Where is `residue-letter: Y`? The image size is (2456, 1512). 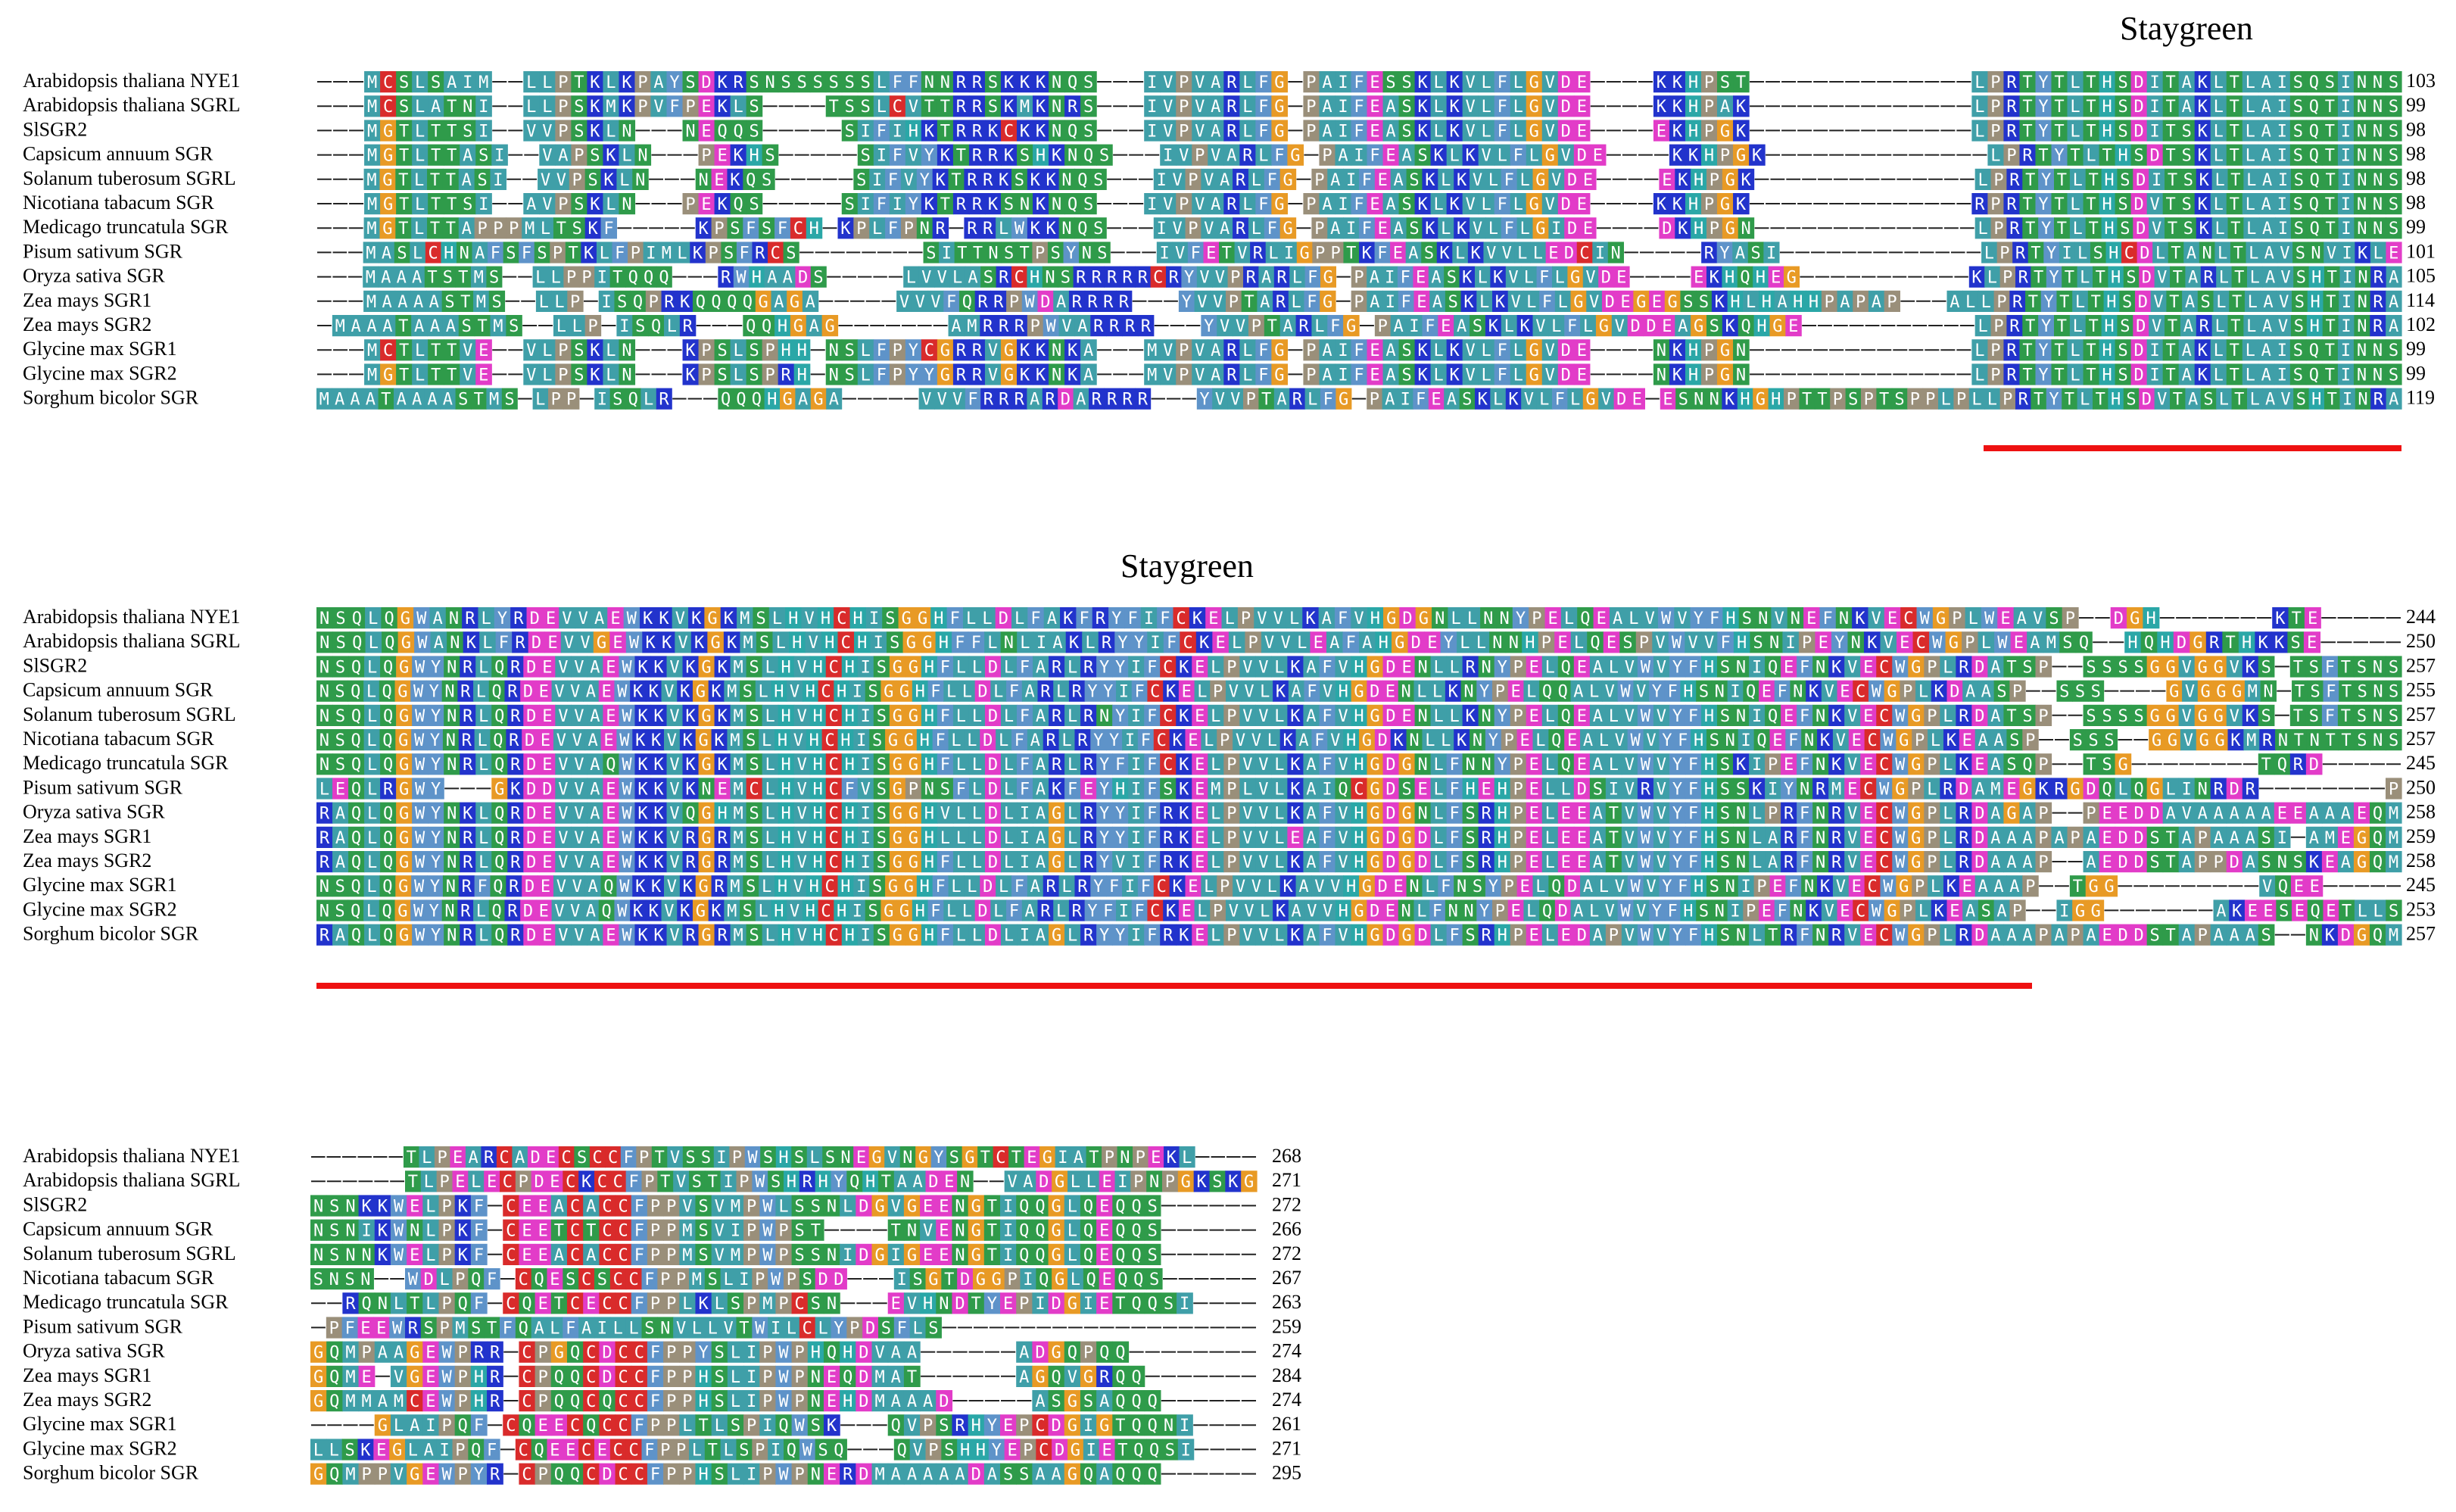 residue-letter: Y is located at coordinates (1677, 716).